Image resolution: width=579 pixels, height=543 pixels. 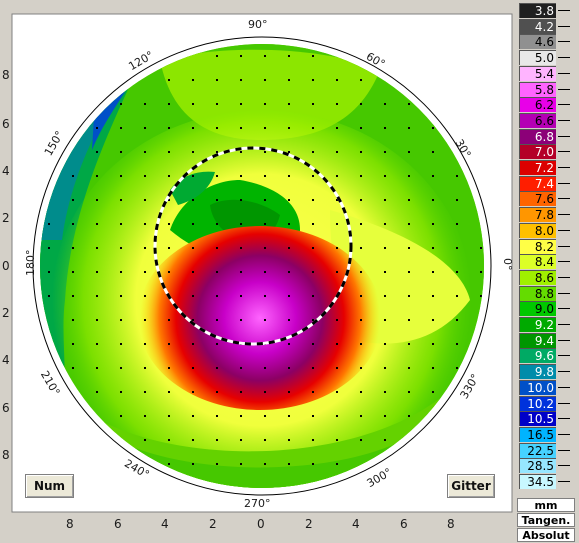 What do you see at coordinates (546, 419) in the screenshot?
I see `scale-row: 10.5` at bounding box center [546, 419].